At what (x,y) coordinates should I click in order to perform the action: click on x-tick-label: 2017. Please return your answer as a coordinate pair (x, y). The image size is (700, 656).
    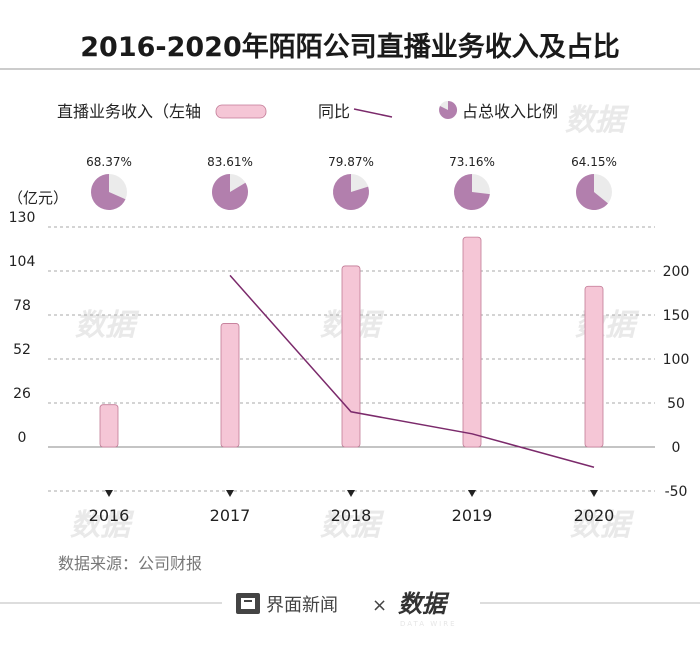
    Looking at the image, I should click on (230, 515).